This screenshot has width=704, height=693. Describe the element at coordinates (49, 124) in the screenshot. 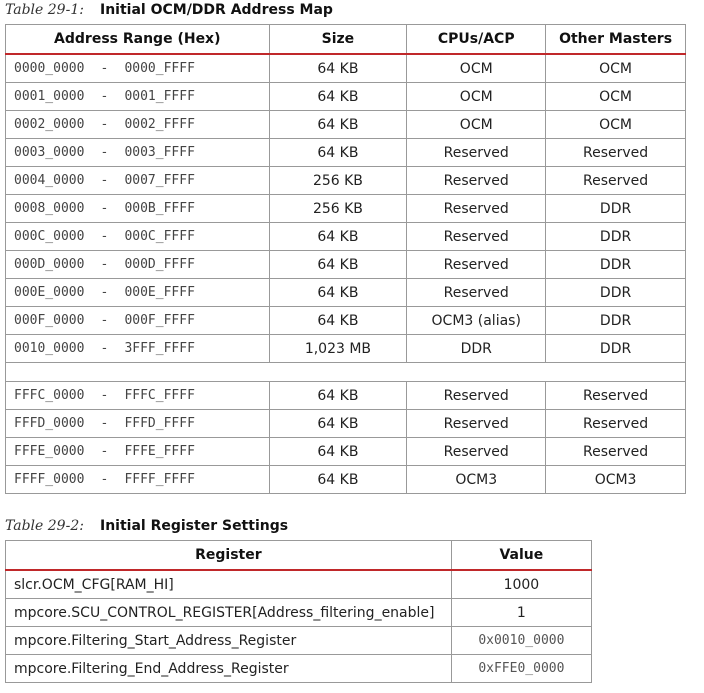

I see `range-start: 0002_0000` at that location.